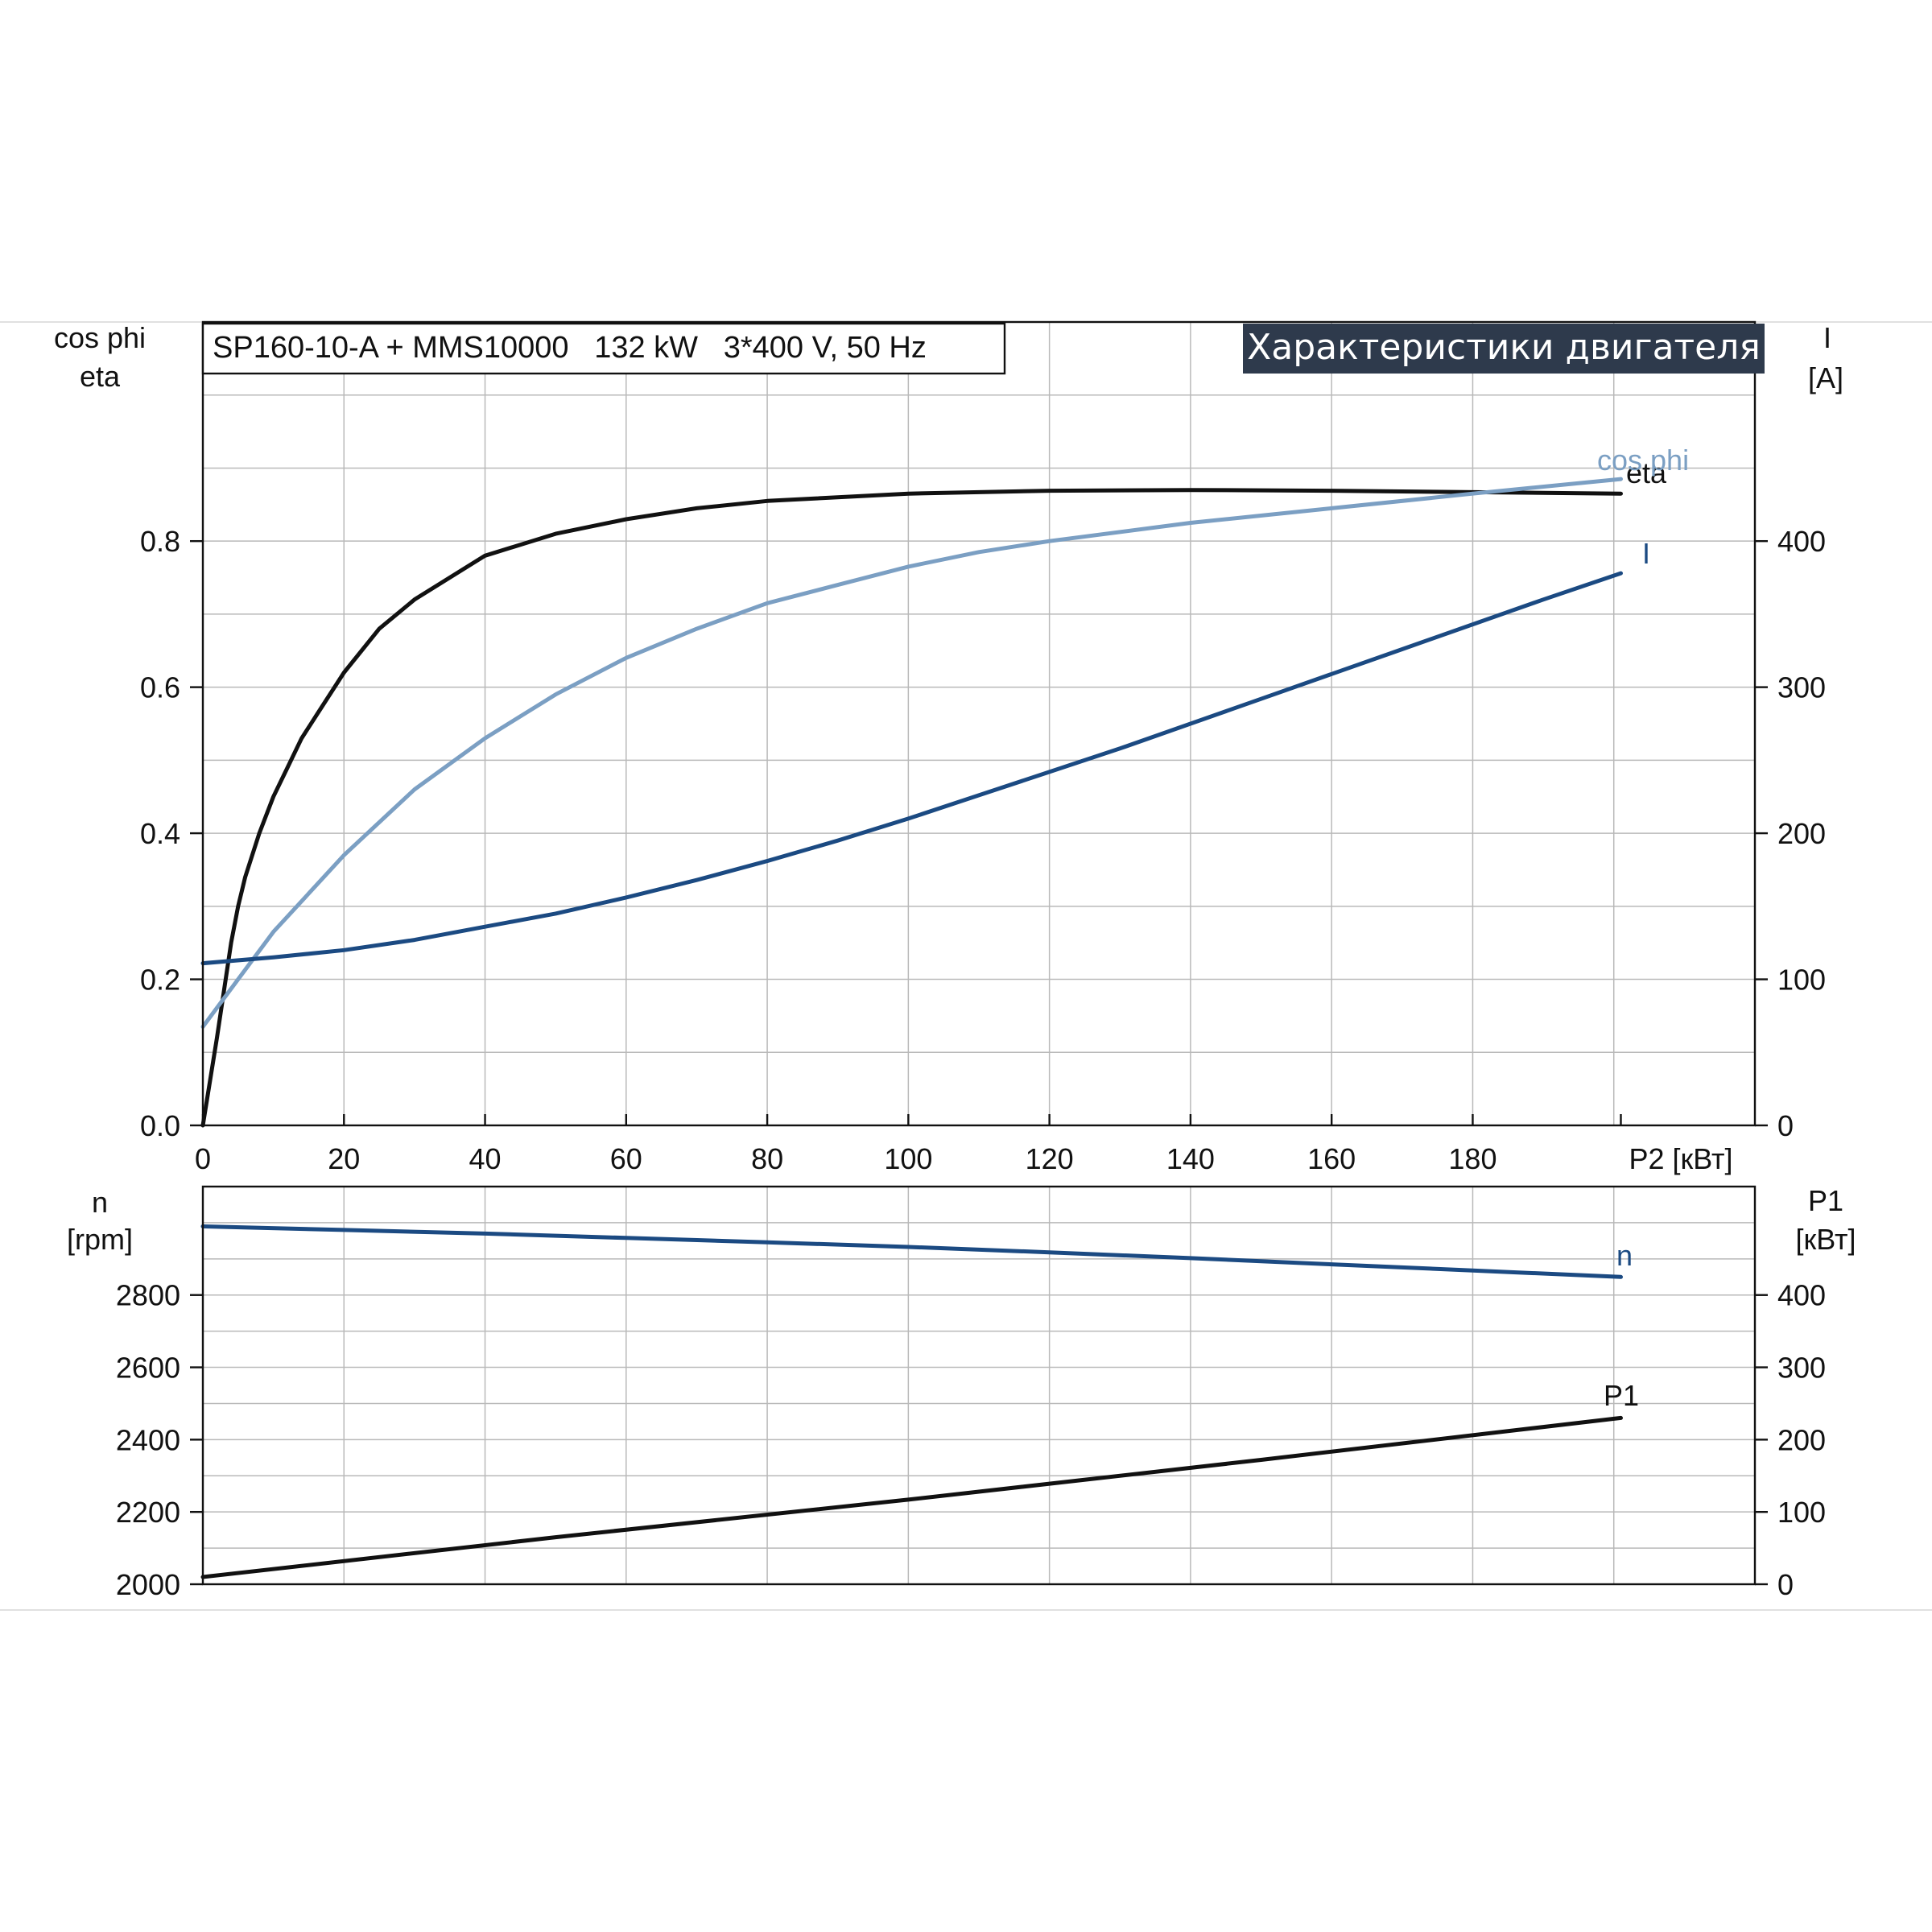 Image resolution: width=1932 pixels, height=1932 pixels. I want to click on y-right-unit-p1: [кВт], so click(1825, 1239).